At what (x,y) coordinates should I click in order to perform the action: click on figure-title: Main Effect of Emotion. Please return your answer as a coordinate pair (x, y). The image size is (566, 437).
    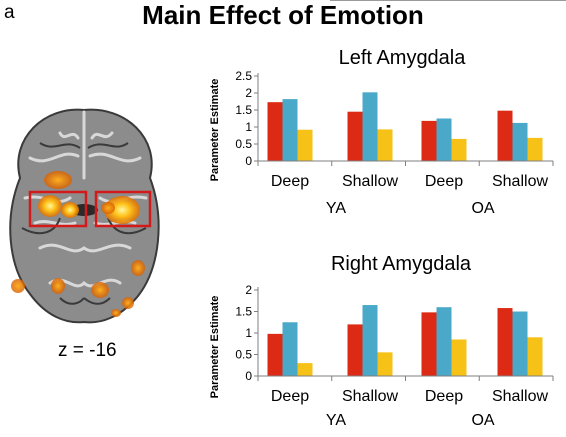
    Looking at the image, I should click on (283, 15).